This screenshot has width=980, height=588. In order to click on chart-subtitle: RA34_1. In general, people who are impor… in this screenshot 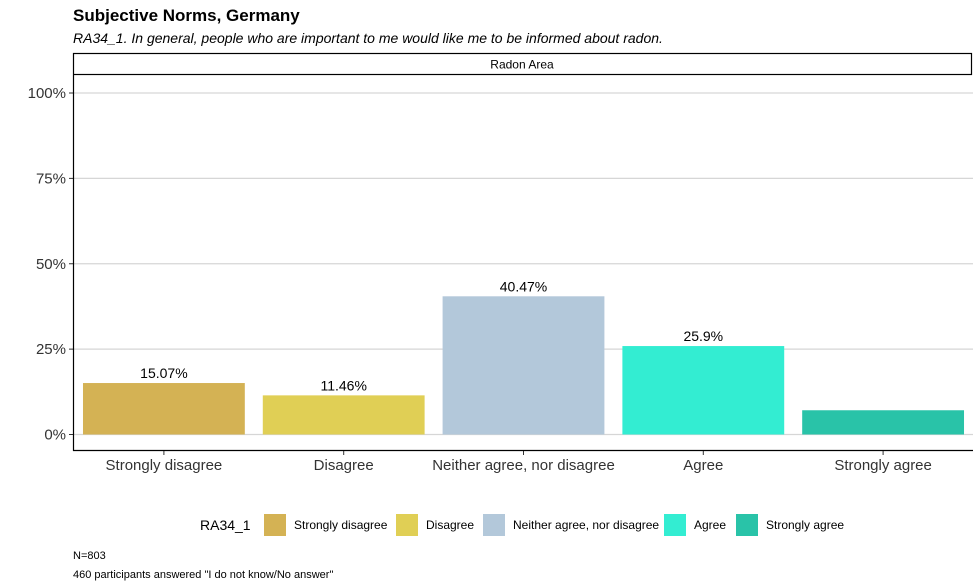, I will do `click(368, 38)`.